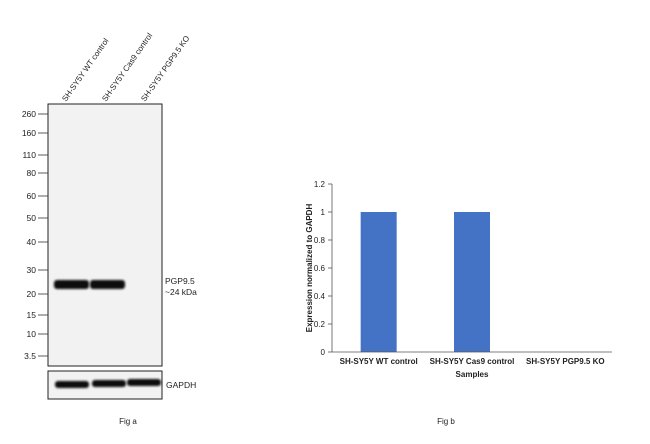  What do you see at coordinates (35, 235) in the screenshot?
I see `mw-markers: 260 160 110 80 60 50 40 30 20 15 10 3.5` at bounding box center [35, 235].